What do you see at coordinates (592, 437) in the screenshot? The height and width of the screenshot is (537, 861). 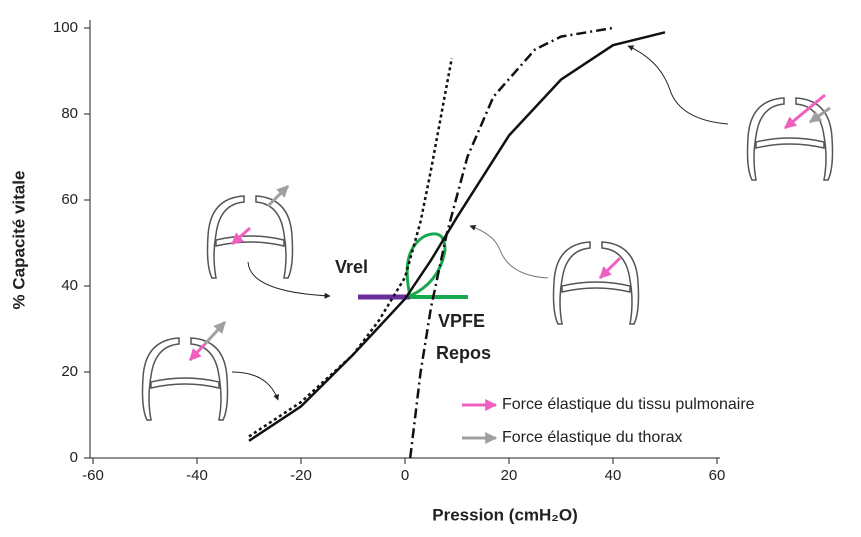 I see `legend-label: Force élastique du thorax` at bounding box center [592, 437].